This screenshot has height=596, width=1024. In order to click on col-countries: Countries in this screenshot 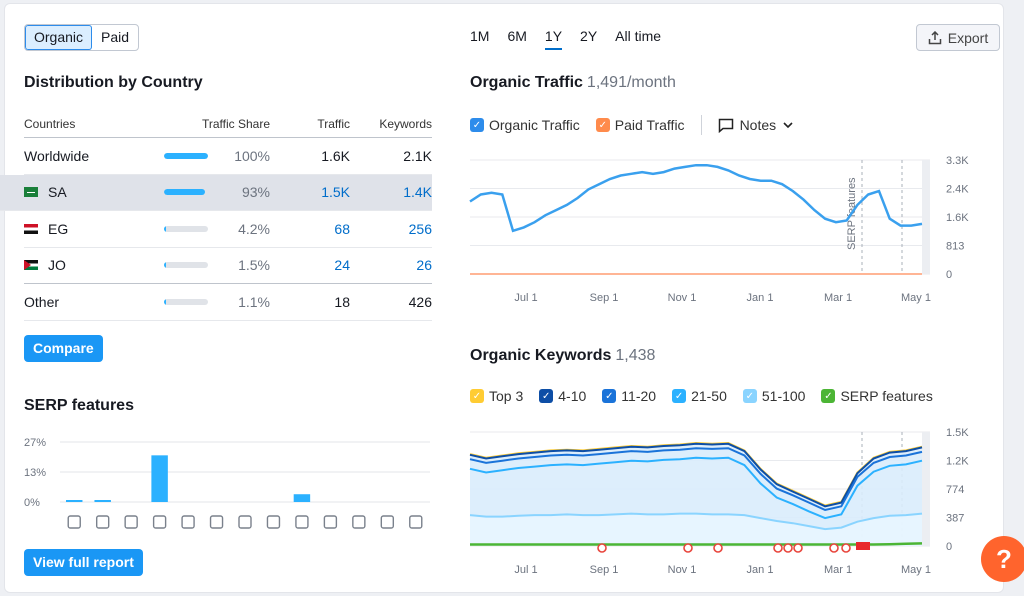, I will do `click(50, 123)`.